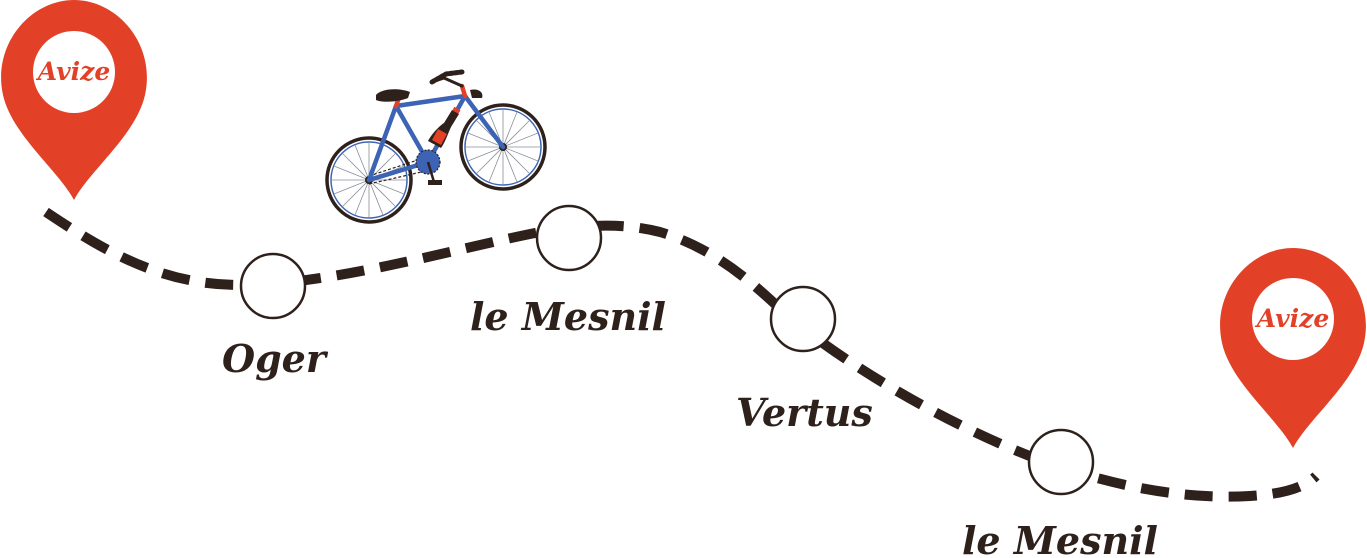 The image size is (1367, 558). Describe the element at coordinates (74, 100) in the screenshot. I see `start-pin-icon: Avize` at that location.